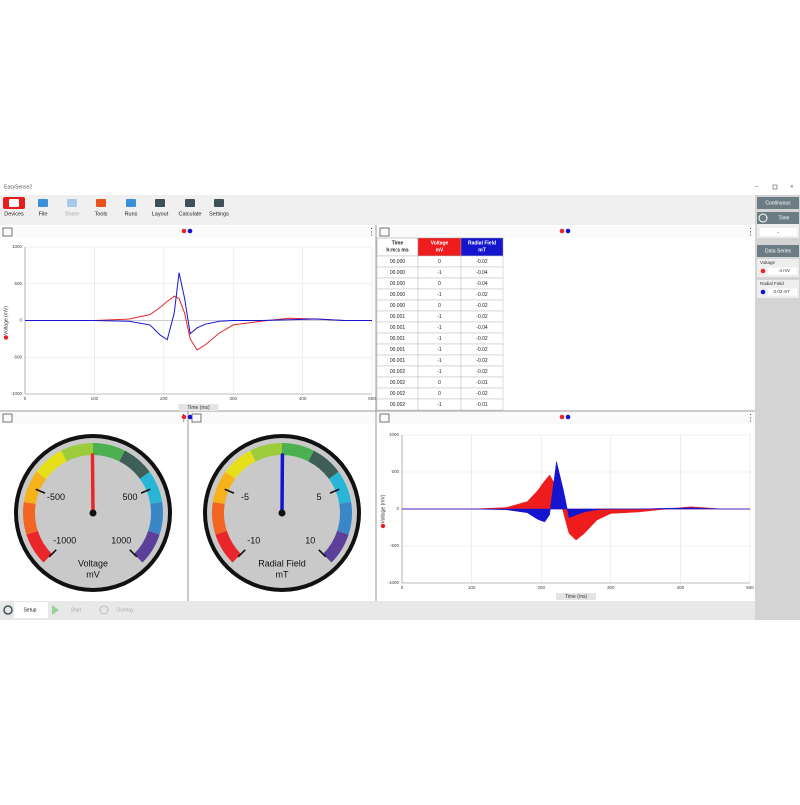 The height and width of the screenshot is (805, 800). I want to click on time-label: Time, so click(784, 218).